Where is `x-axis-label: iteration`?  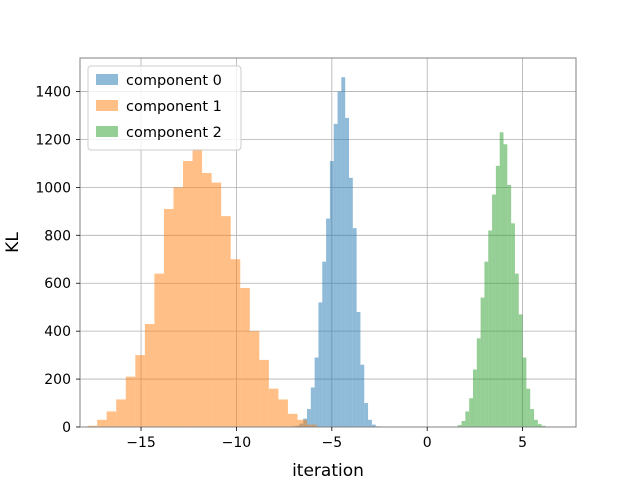
x-axis-label: iteration is located at coordinates (328, 470).